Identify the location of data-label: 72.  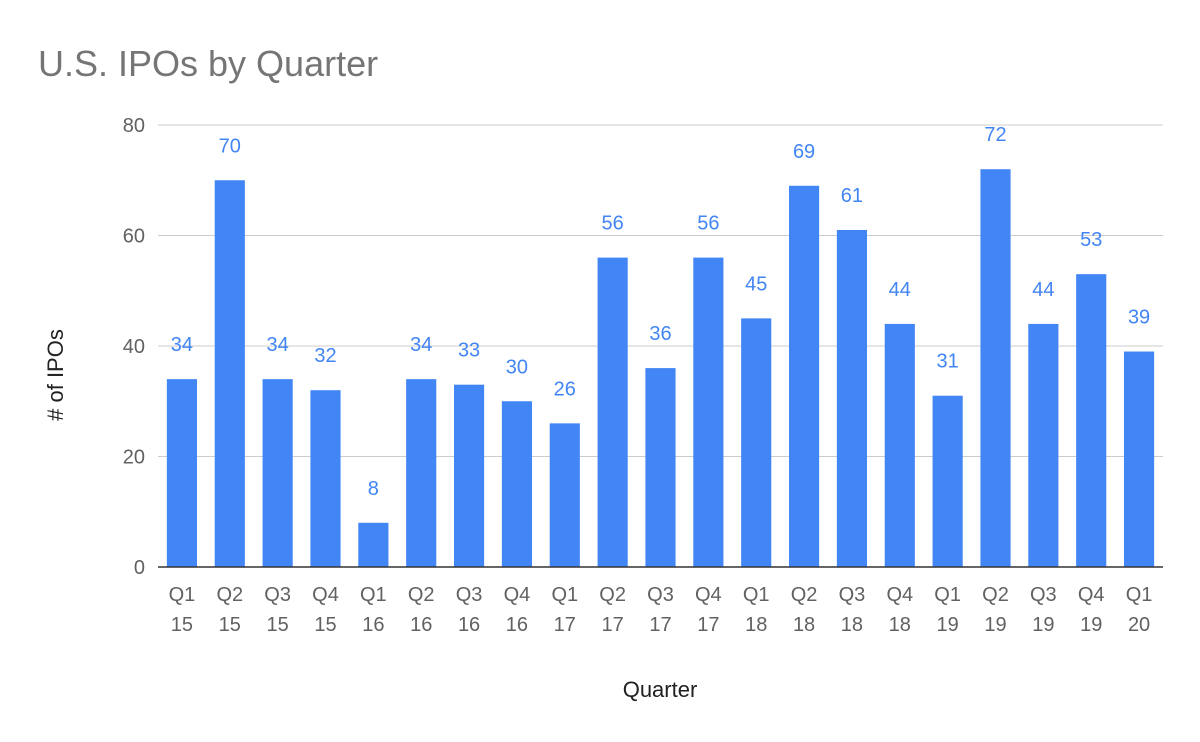
(995, 135).